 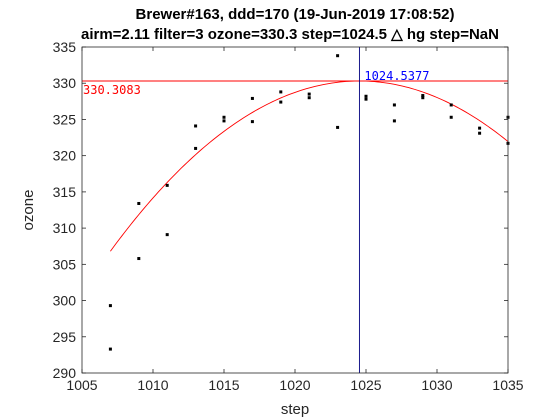 What do you see at coordinates (65, 156) in the screenshot?
I see `y-tick-label: 320` at bounding box center [65, 156].